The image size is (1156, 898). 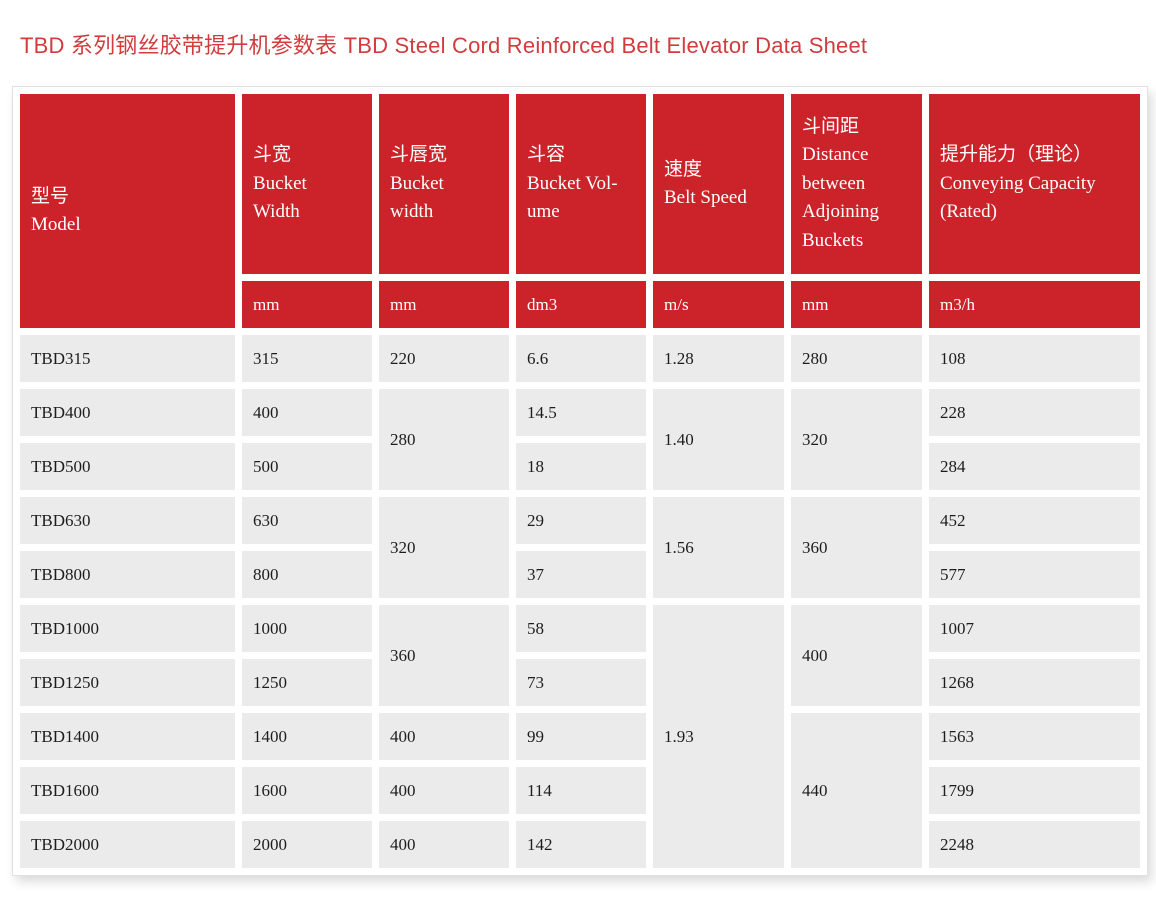 What do you see at coordinates (718, 439) in the screenshot?
I see `cell-tbd400-belt-speed: 1.40` at bounding box center [718, 439].